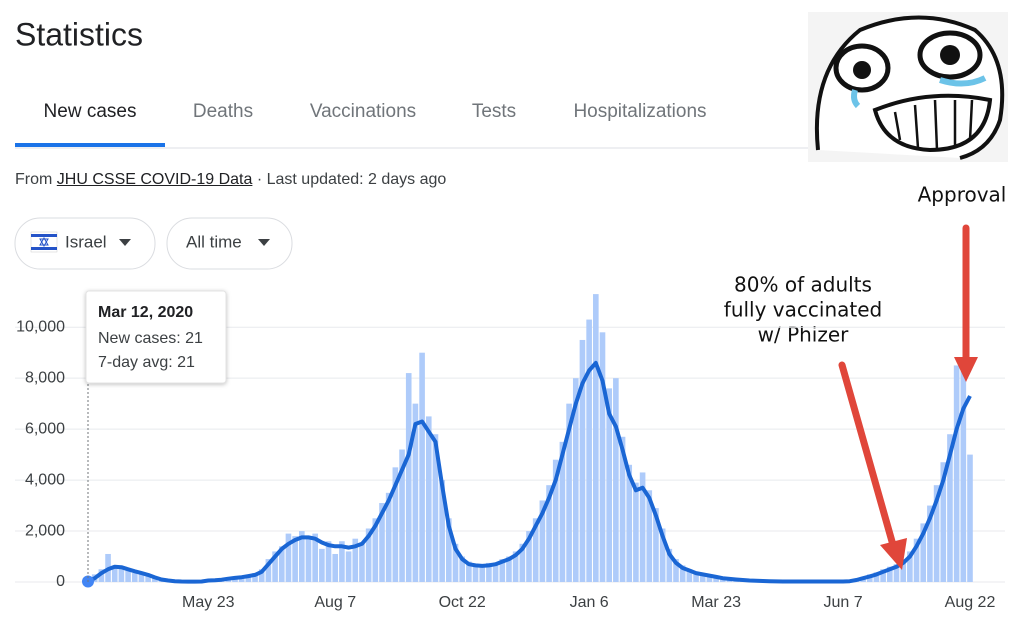  Describe the element at coordinates (60, 581) in the screenshot. I see `y-tick-label: 0` at that location.